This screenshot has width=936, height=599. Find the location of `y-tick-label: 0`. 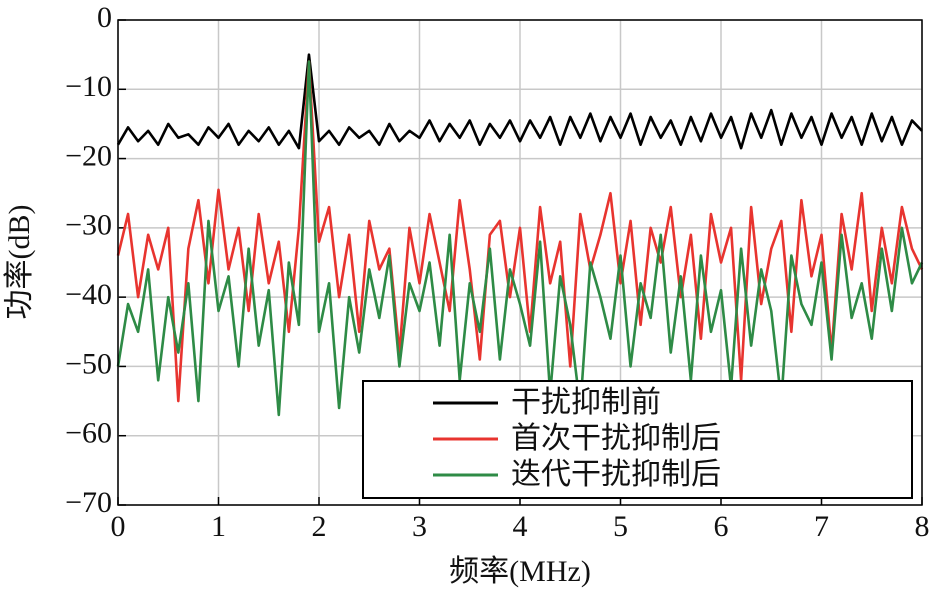

y-tick-label: 0 is located at coordinates (104, 17).